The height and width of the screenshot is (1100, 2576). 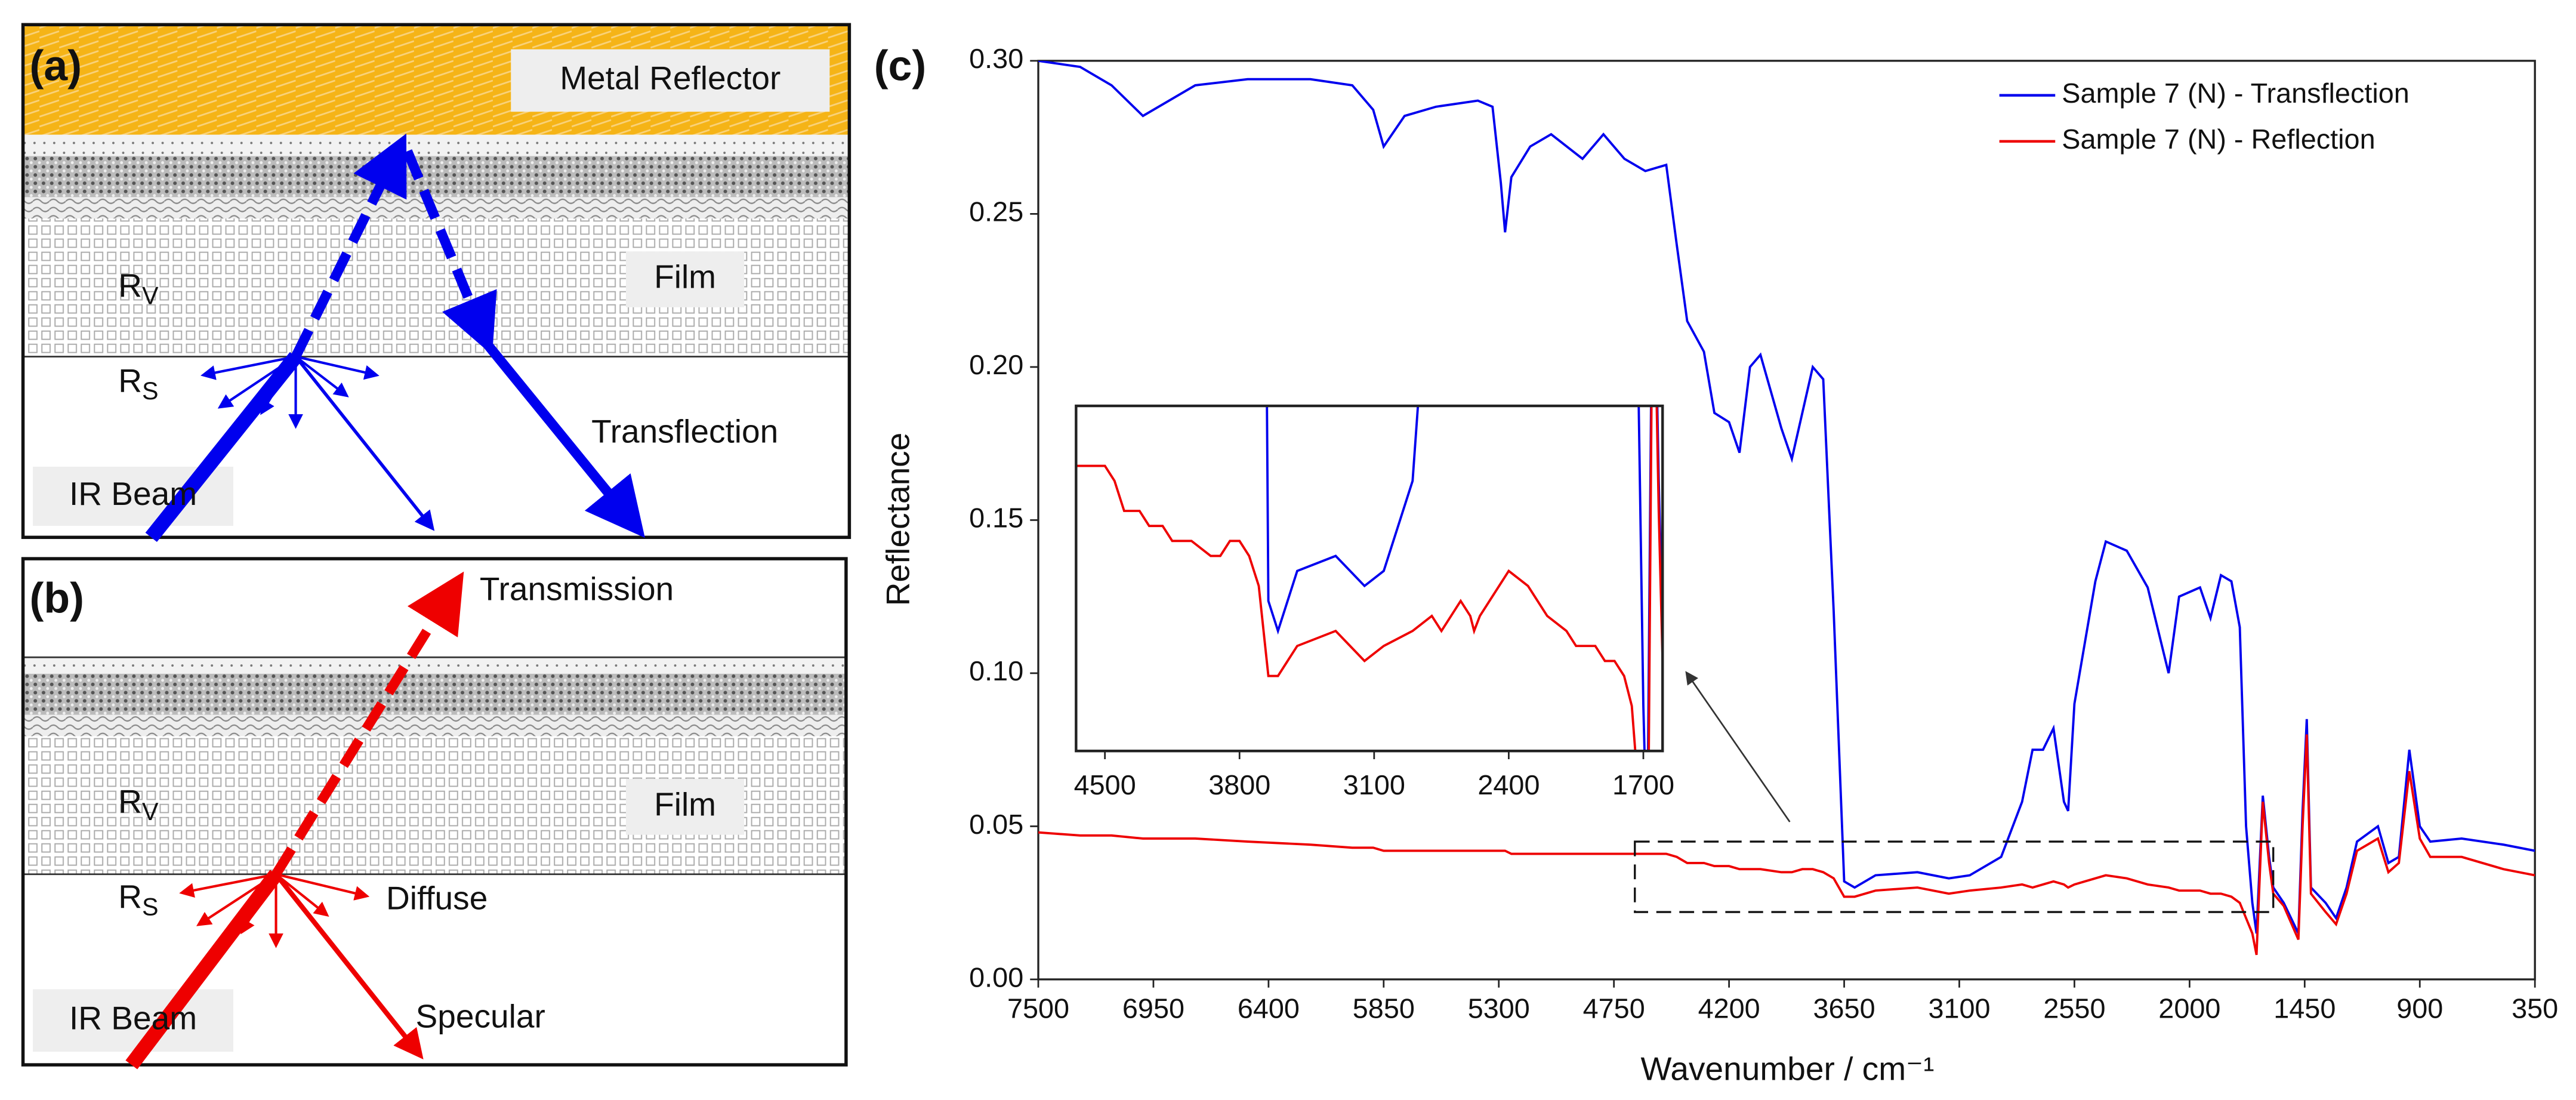 What do you see at coordinates (684, 431) in the screenshot?
I see `transflection-label: Transflection` at bounding box center [684, 431].